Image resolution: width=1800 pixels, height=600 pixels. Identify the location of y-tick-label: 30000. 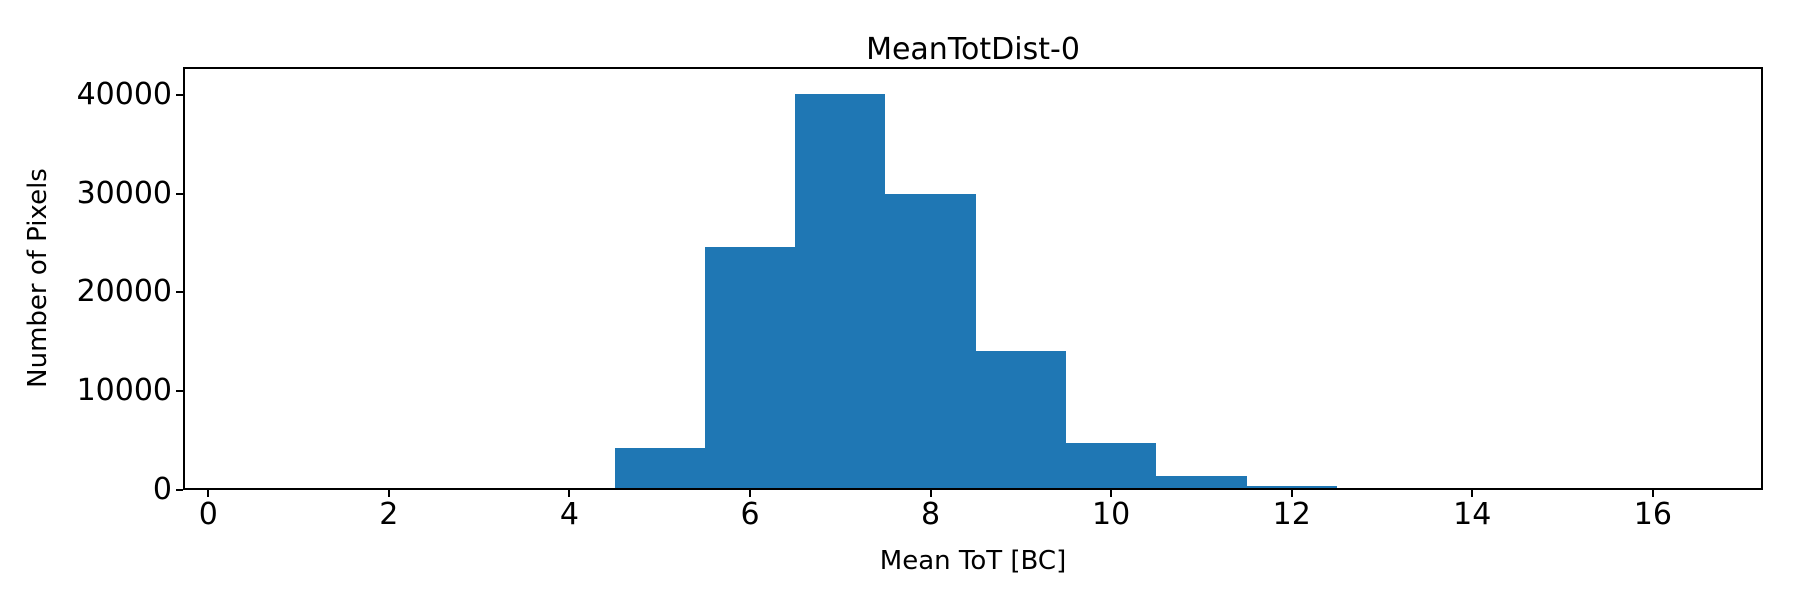
(124, 193).